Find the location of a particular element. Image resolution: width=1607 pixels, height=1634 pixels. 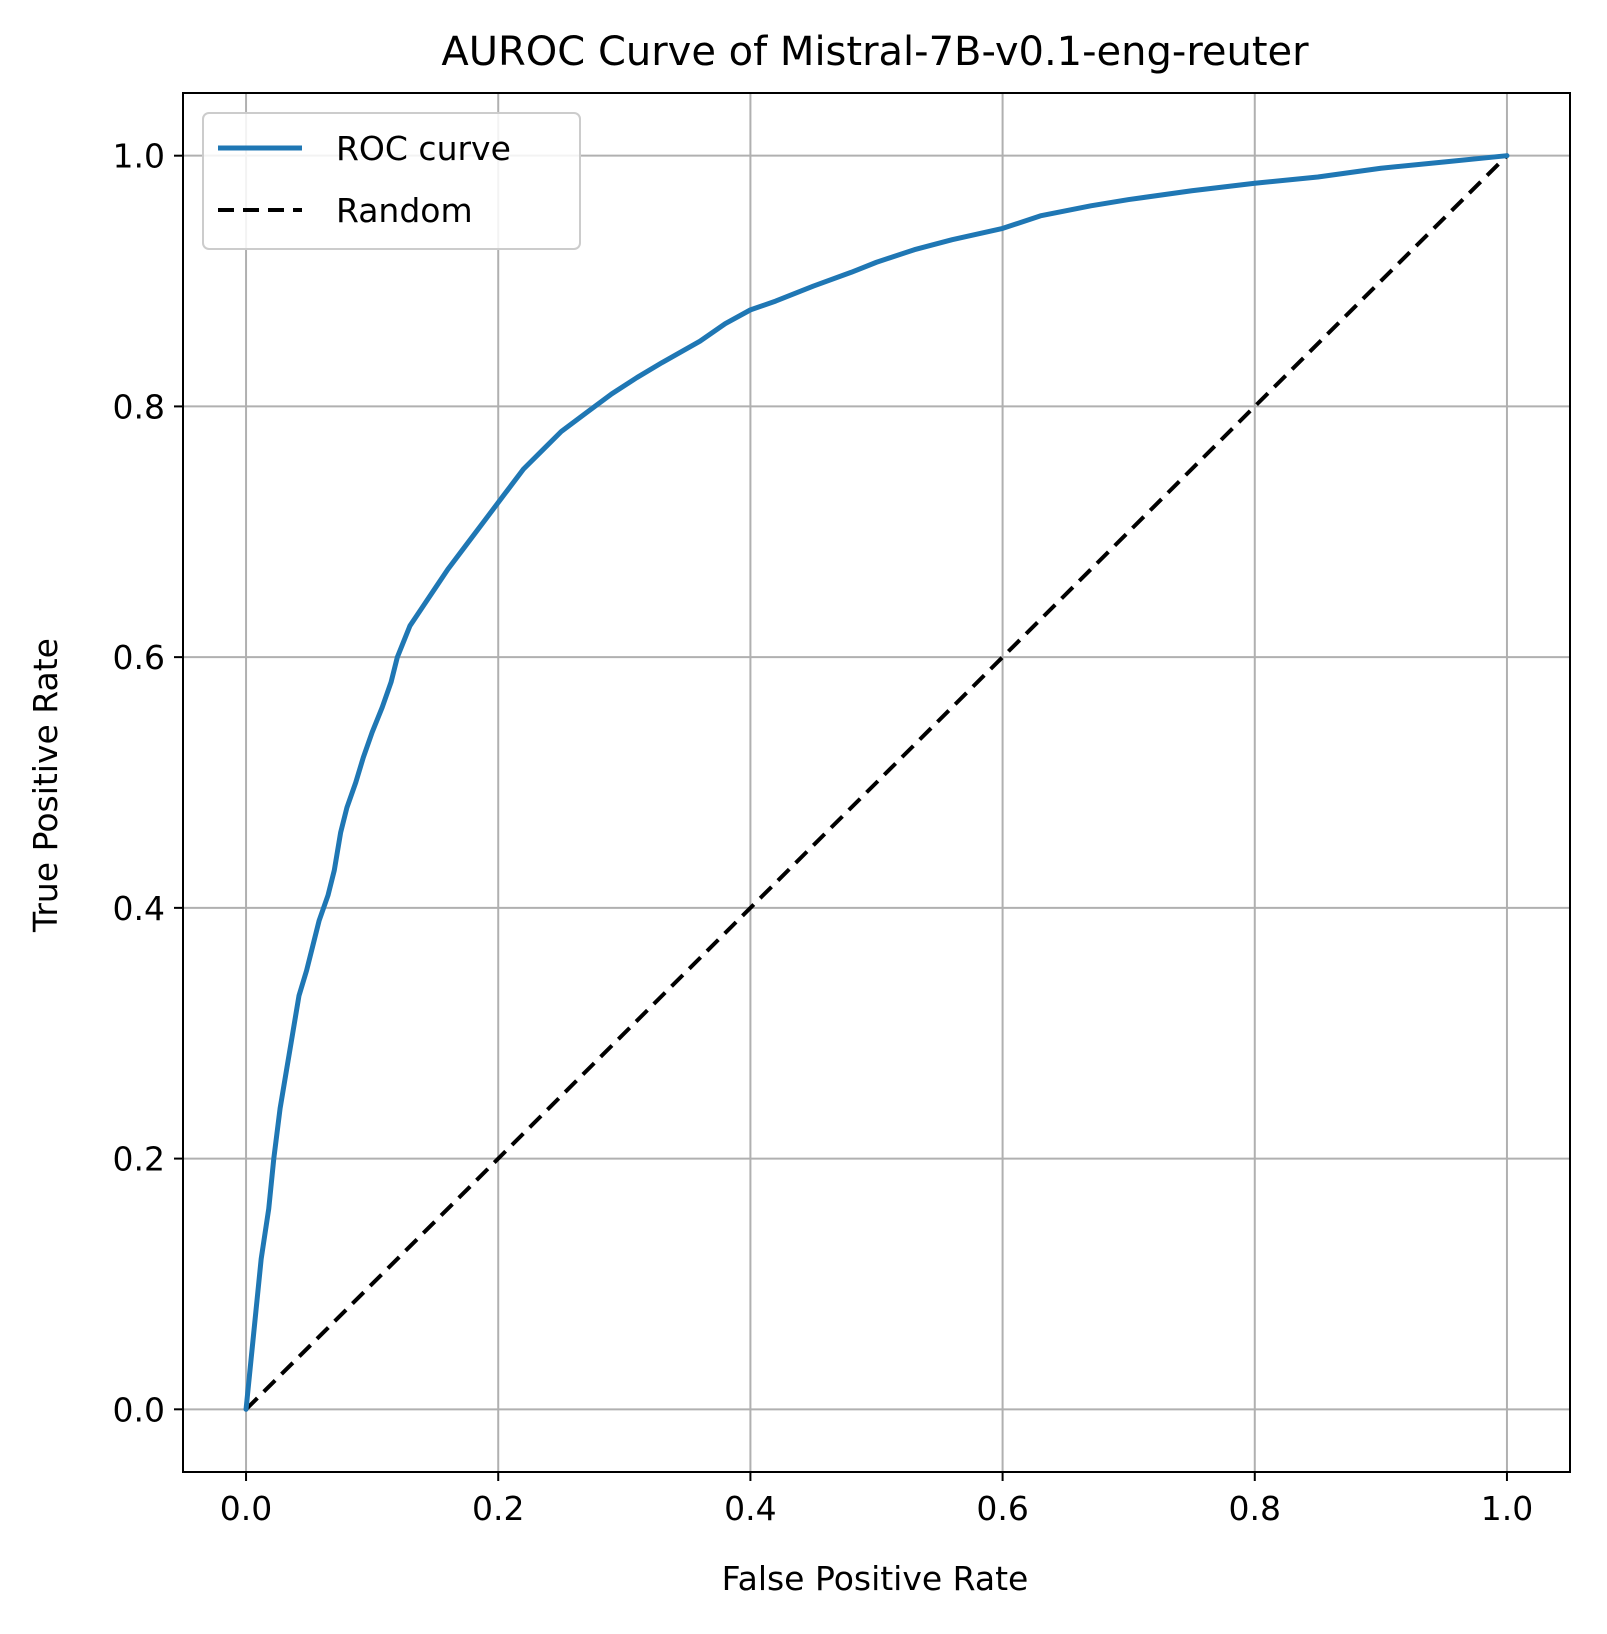

x-tick-label: 0.4 is located at coordinates (750, 1508).